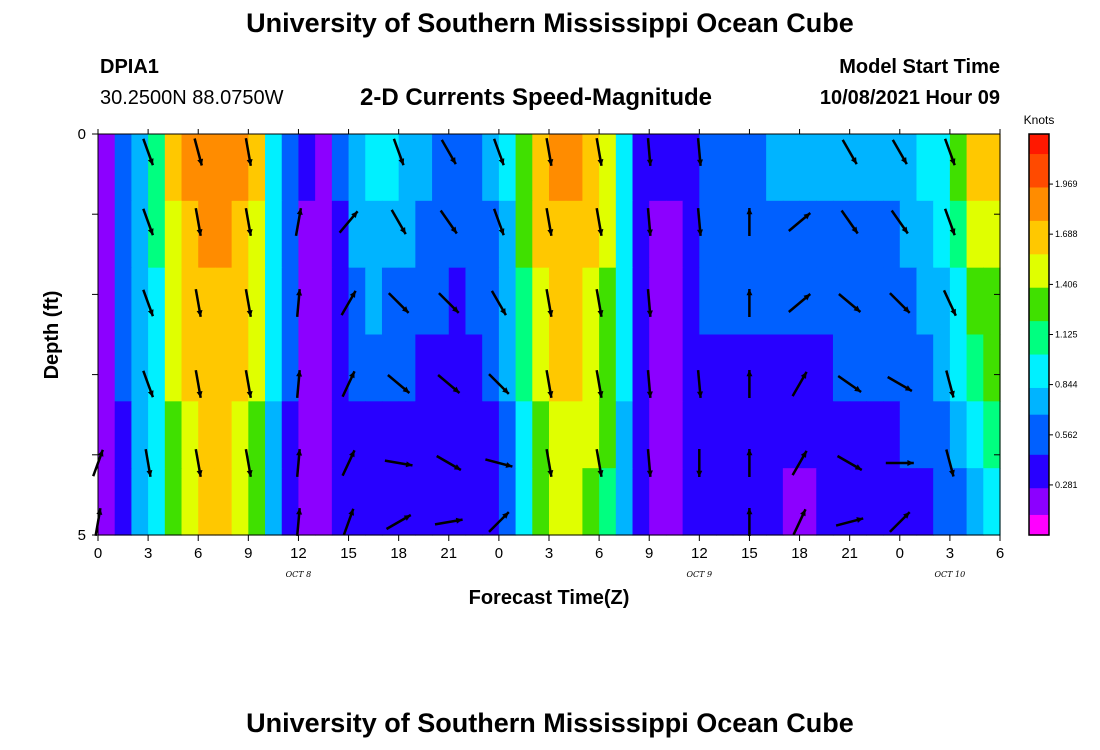  What do you see at coordinates (198, 553) in the screenshot?
I see `x-tick-label: 6` at bounding box center [198, 553].